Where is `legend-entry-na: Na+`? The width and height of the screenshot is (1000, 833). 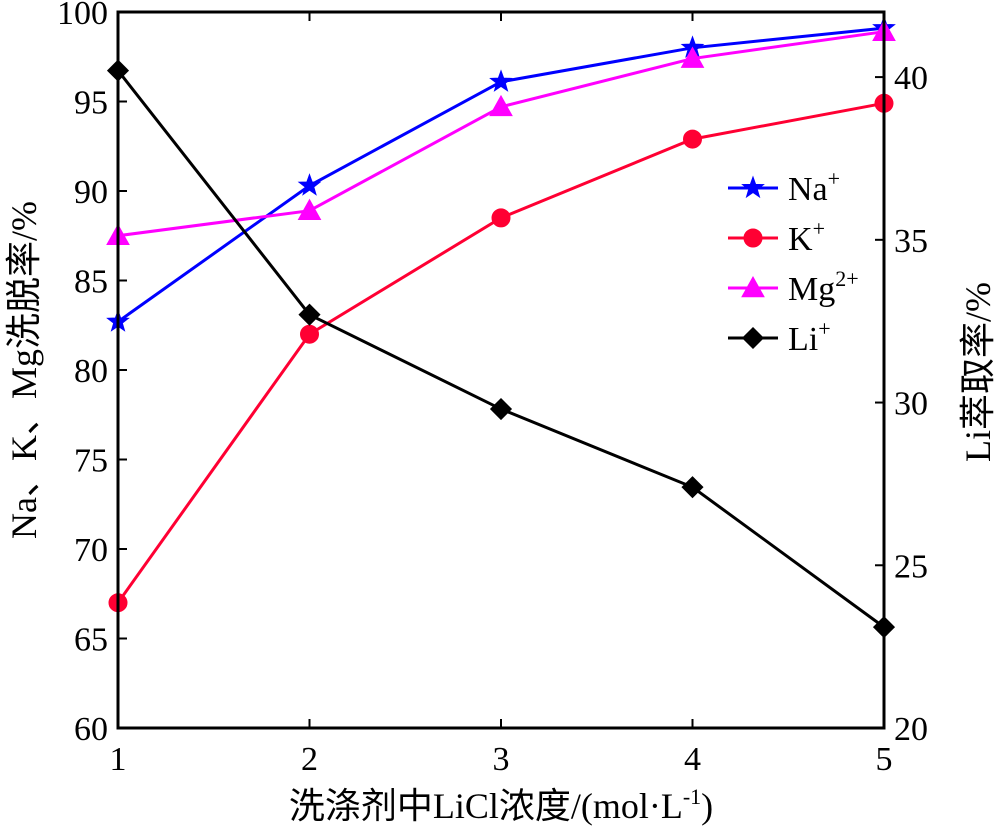 legend-entry-na: Na+ is located at coordinates (784, 187).